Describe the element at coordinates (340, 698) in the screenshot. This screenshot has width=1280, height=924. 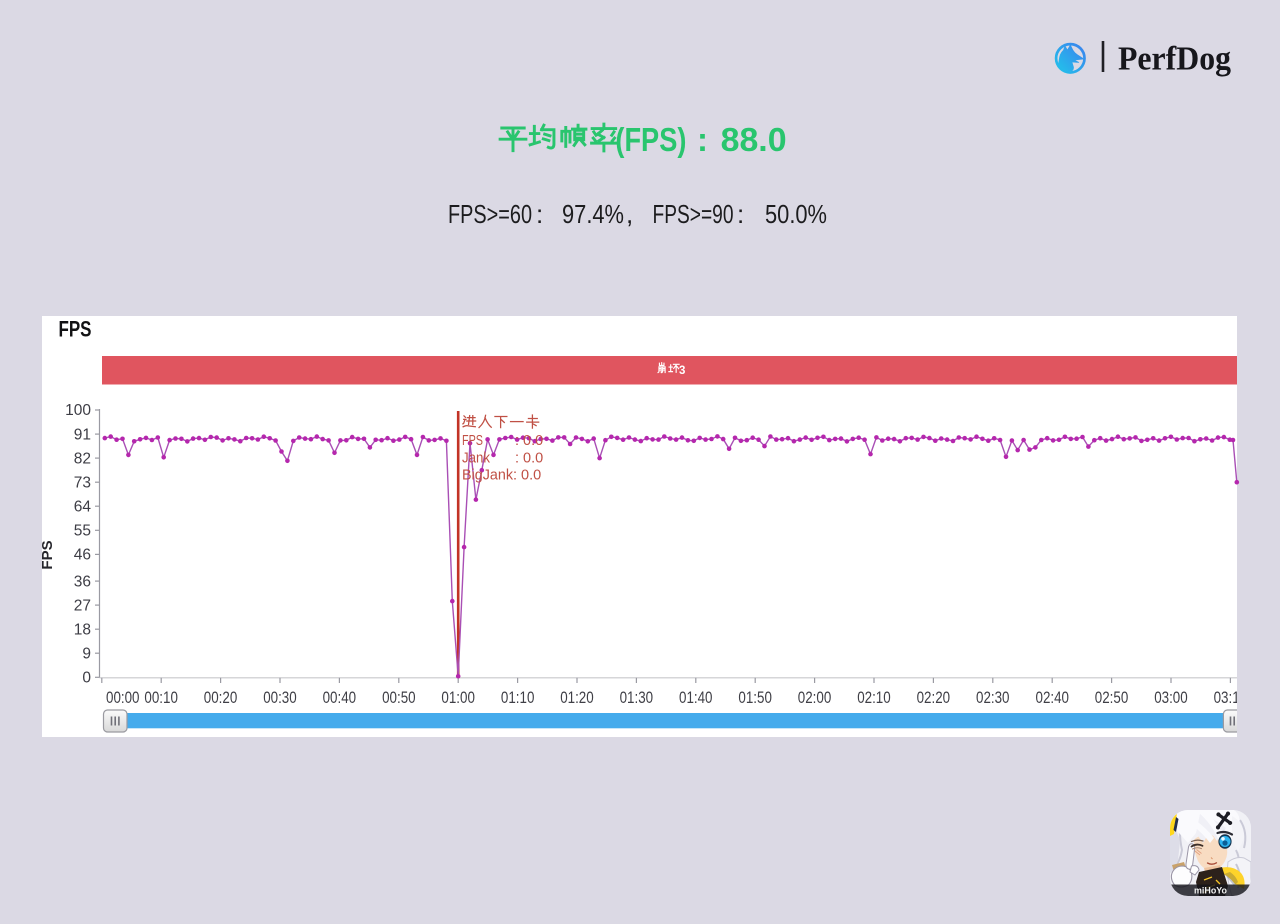
I see `svg-text: 00:40` at that location.